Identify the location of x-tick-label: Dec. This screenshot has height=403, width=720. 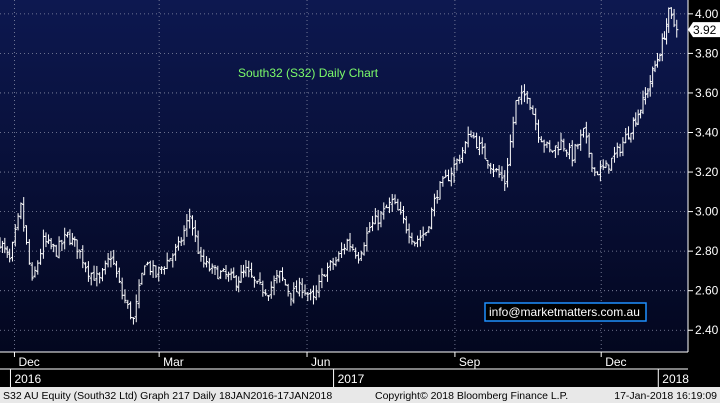
(28, 362).